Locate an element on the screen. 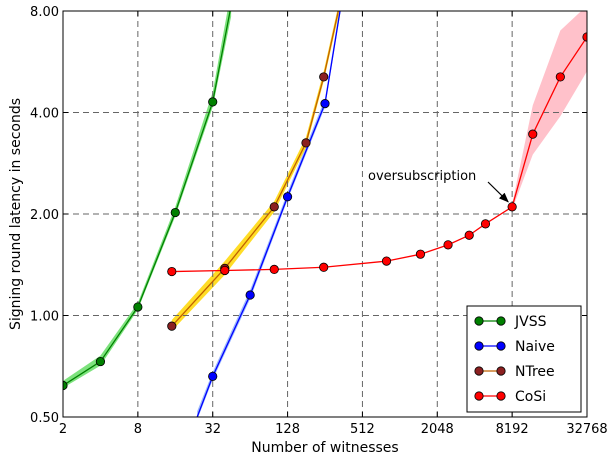 Image resolution: width=610 pixels, height=464 pixels. x-tick-label-512: 512 is located at coordinates (362, 429).